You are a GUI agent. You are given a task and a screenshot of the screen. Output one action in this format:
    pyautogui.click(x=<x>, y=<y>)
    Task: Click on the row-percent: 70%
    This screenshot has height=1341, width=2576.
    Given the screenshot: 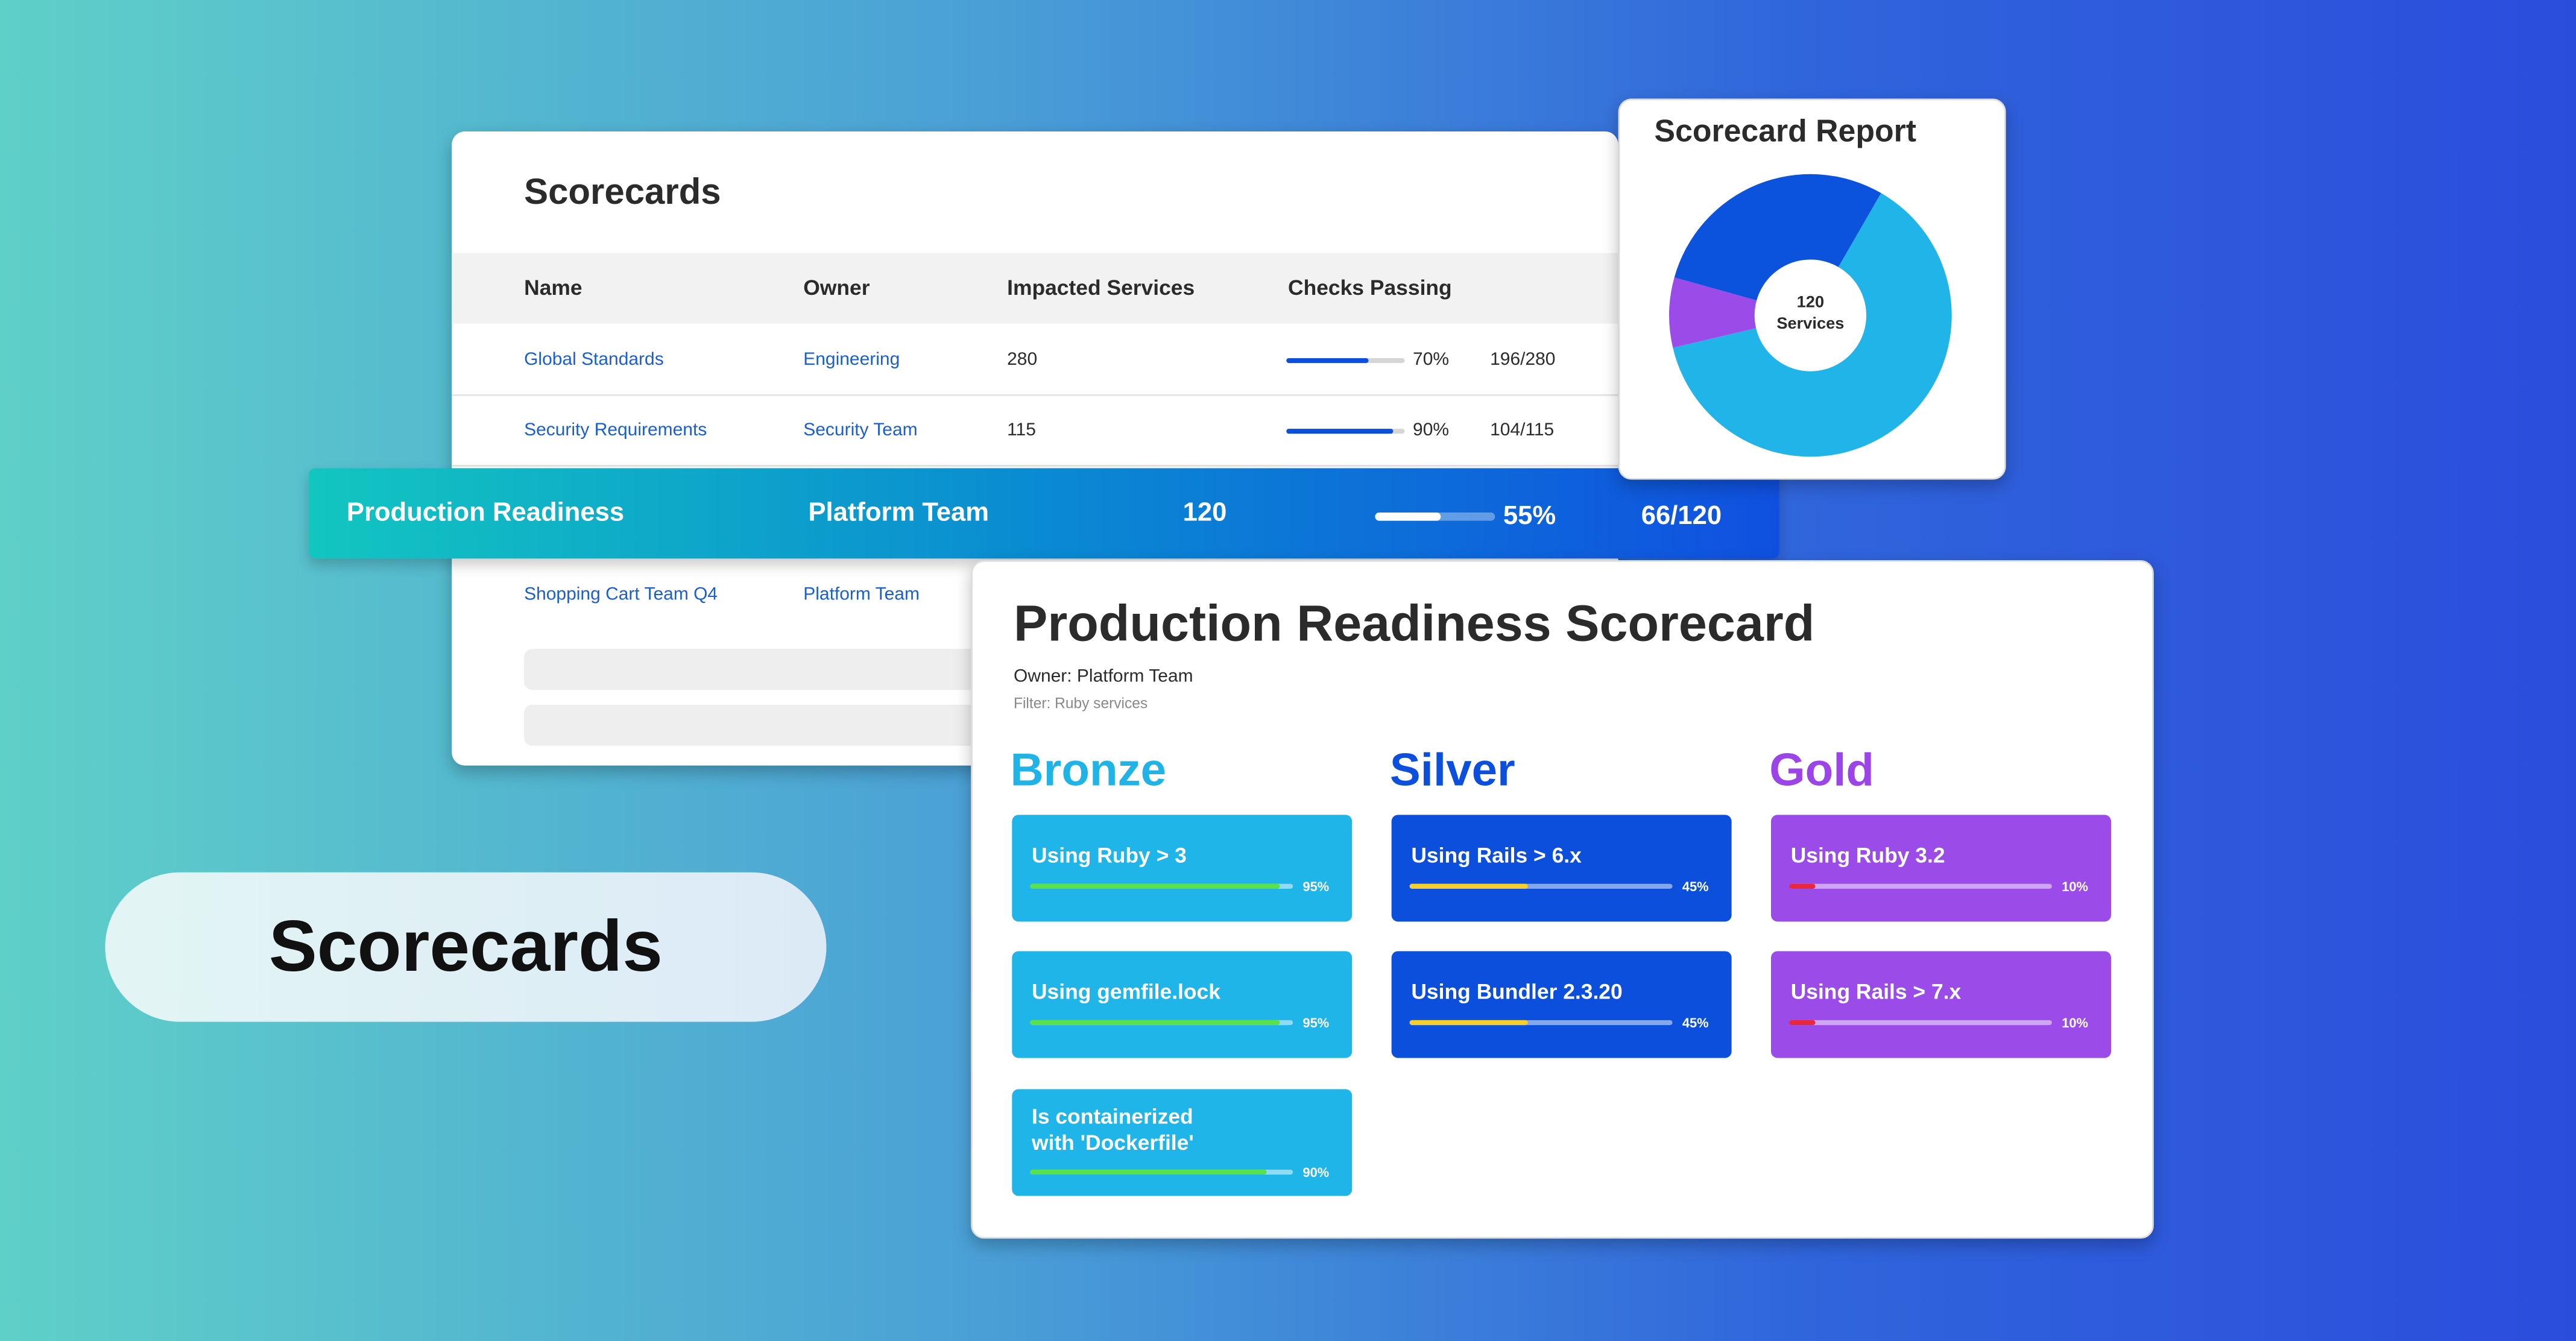 What is the action you would take?
    pyautogui.click(x=1431, y=360)
    